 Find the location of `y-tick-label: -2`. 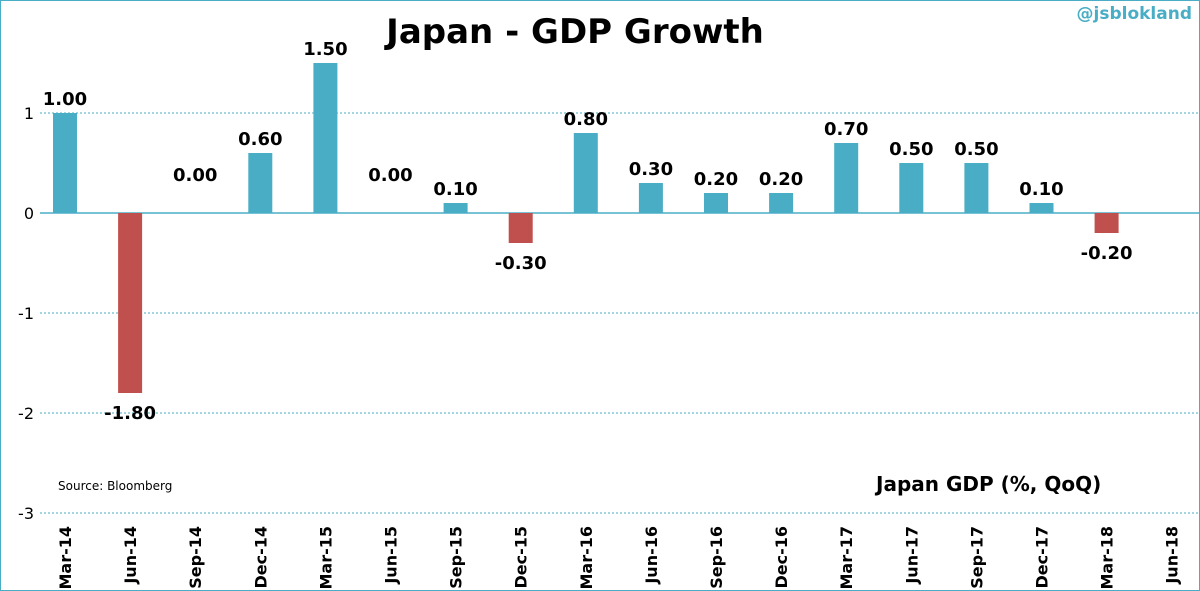

y-tick-label: -2 is located at coordinates (26, 413).